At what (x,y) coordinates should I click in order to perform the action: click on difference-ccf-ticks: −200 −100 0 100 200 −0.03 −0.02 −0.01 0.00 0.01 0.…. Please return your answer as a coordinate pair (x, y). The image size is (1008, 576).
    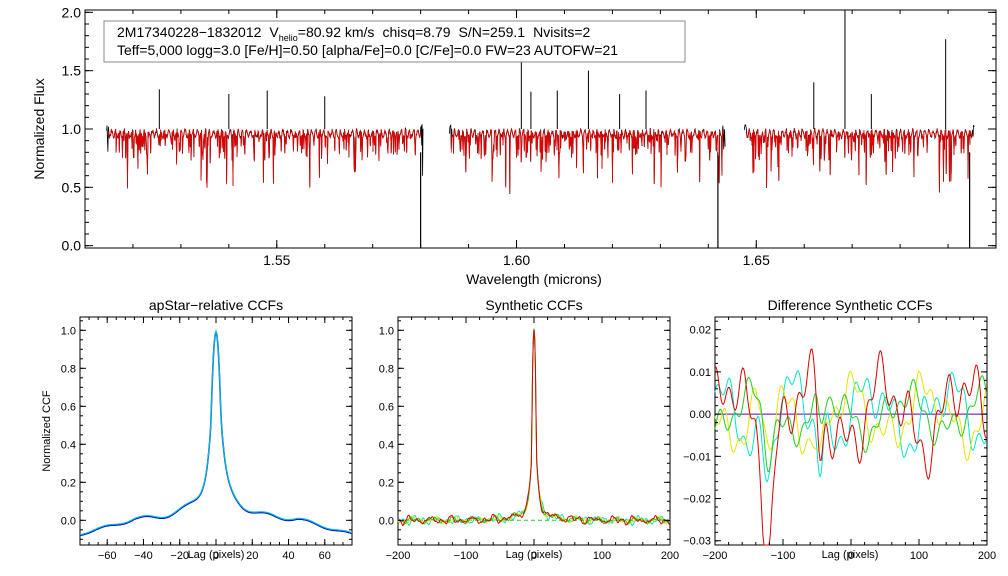
    Looking at the image, I should click on (839, 439).